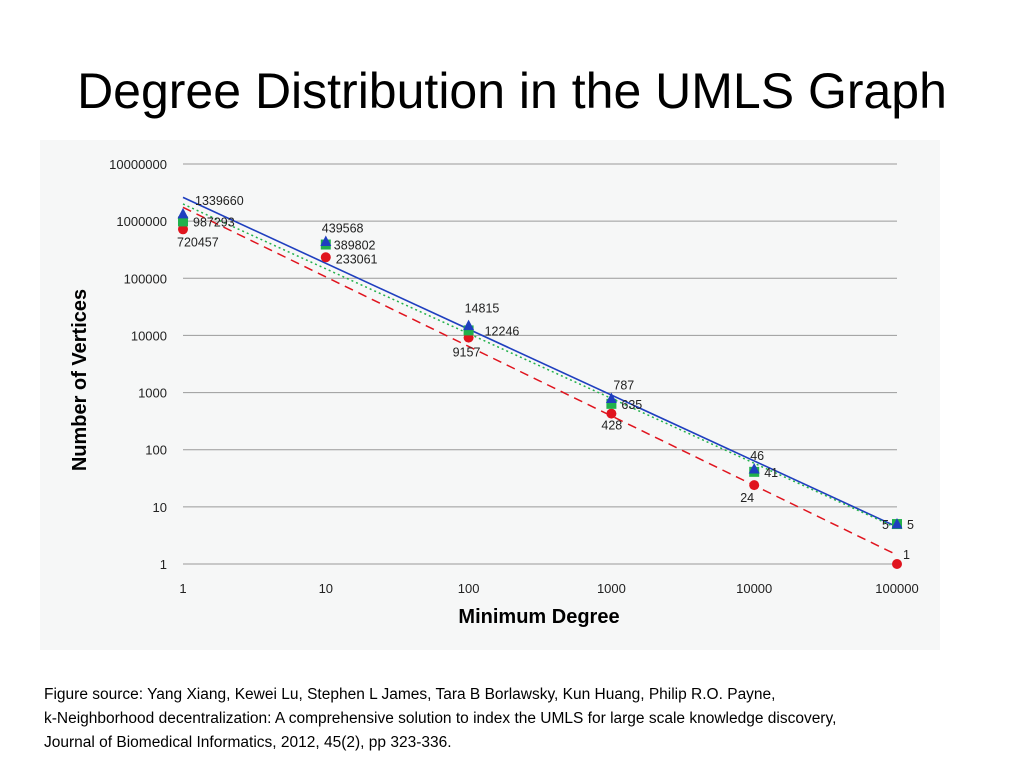  What do you see at coordinates (906, 555) in the screenshot?
I see `data-label: 1` at bounding box center [906, 555].